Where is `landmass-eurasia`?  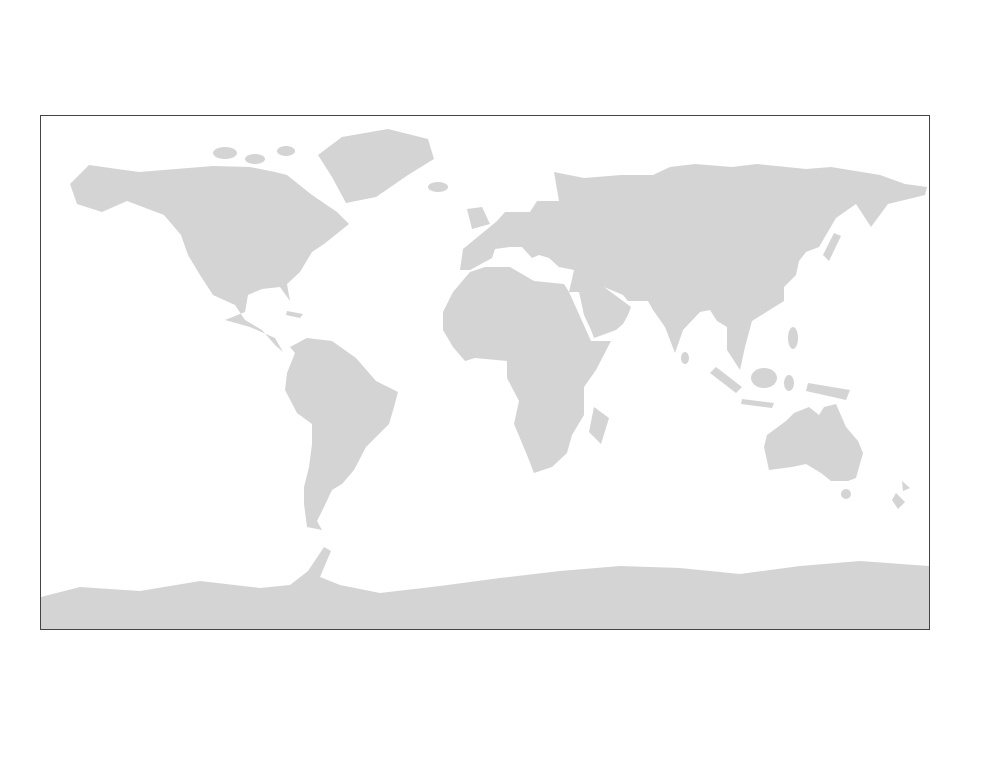
landmass-eurasia is located at coordinates (693, 267).